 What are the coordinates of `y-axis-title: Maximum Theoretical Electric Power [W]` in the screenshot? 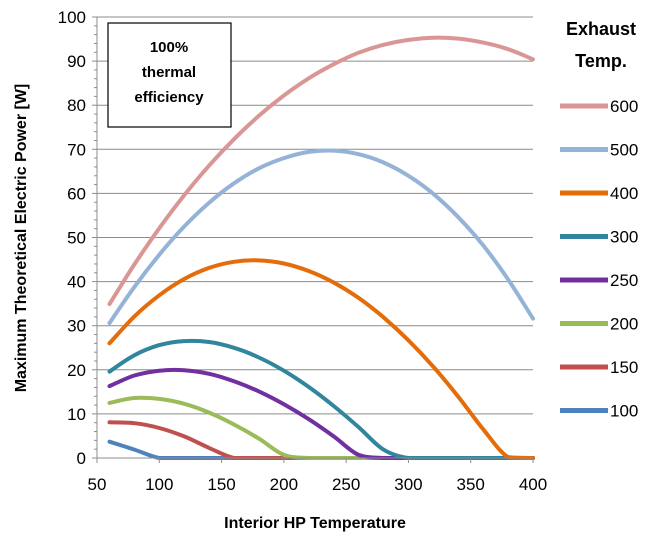 It's located at (21, 238).